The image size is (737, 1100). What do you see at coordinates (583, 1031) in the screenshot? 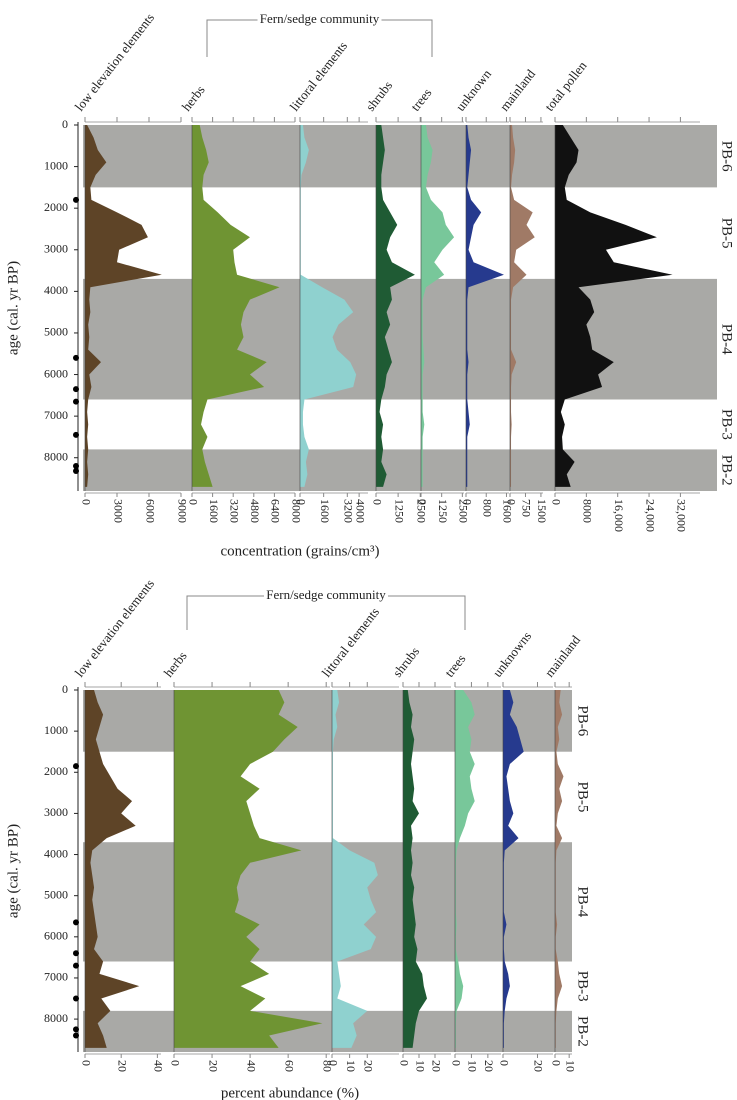
I see `zone-label: PB-2` at bounding box center [583, 1031].